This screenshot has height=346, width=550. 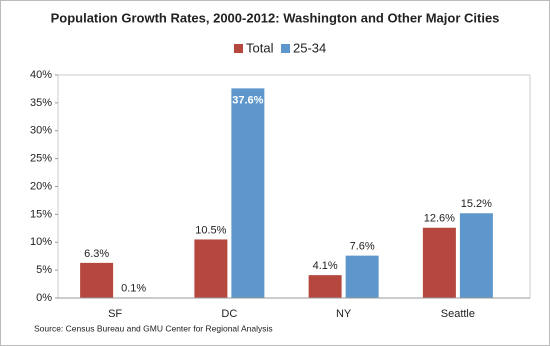 What do you see at coordinates (96, 254) in the screenshot?
I see `value-label: 6.3%` at bounding box center [96, 254].